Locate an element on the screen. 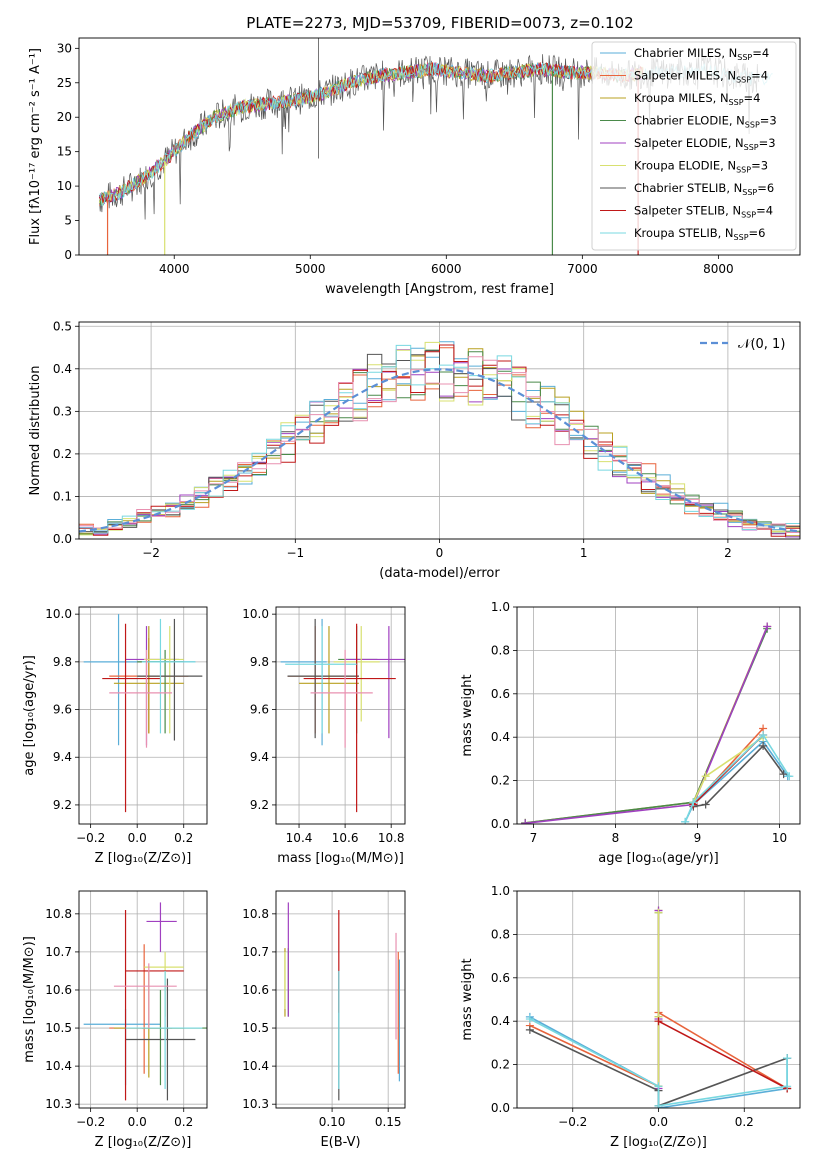  y-tick-label: 0 is located at coordinates (68, 255).